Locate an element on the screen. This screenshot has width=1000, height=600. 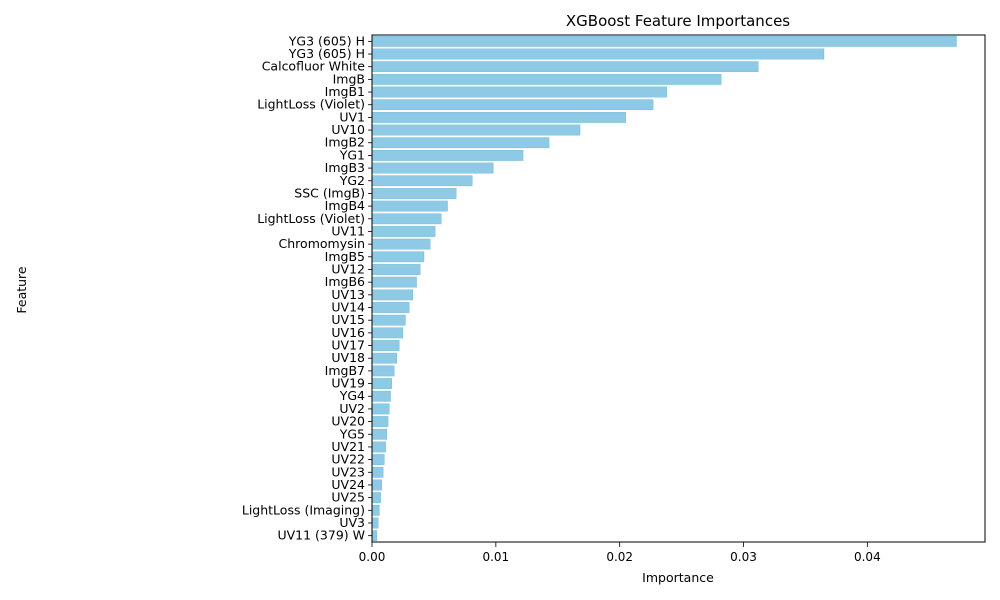
feature-label: Calcofluor White is located at coordinates (314, 66).